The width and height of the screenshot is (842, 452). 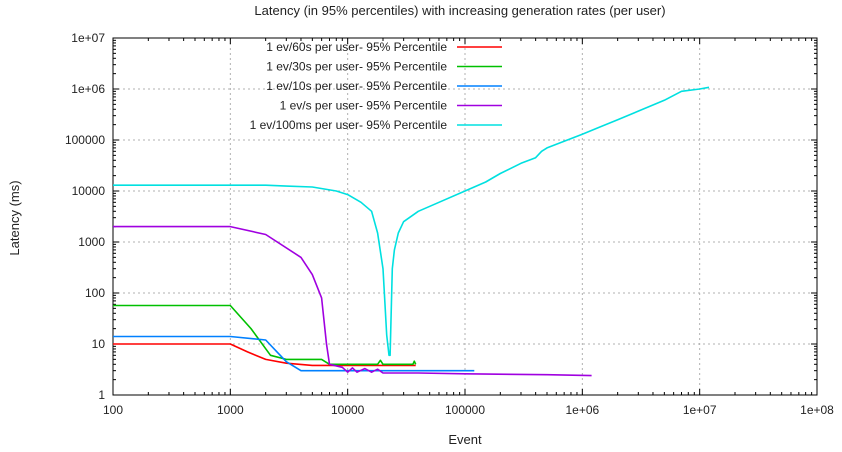 What do you see at coordinates (89, 191) in the screenshot?
I see `y-tick-label: 10000` at bounding box center [89, 191].